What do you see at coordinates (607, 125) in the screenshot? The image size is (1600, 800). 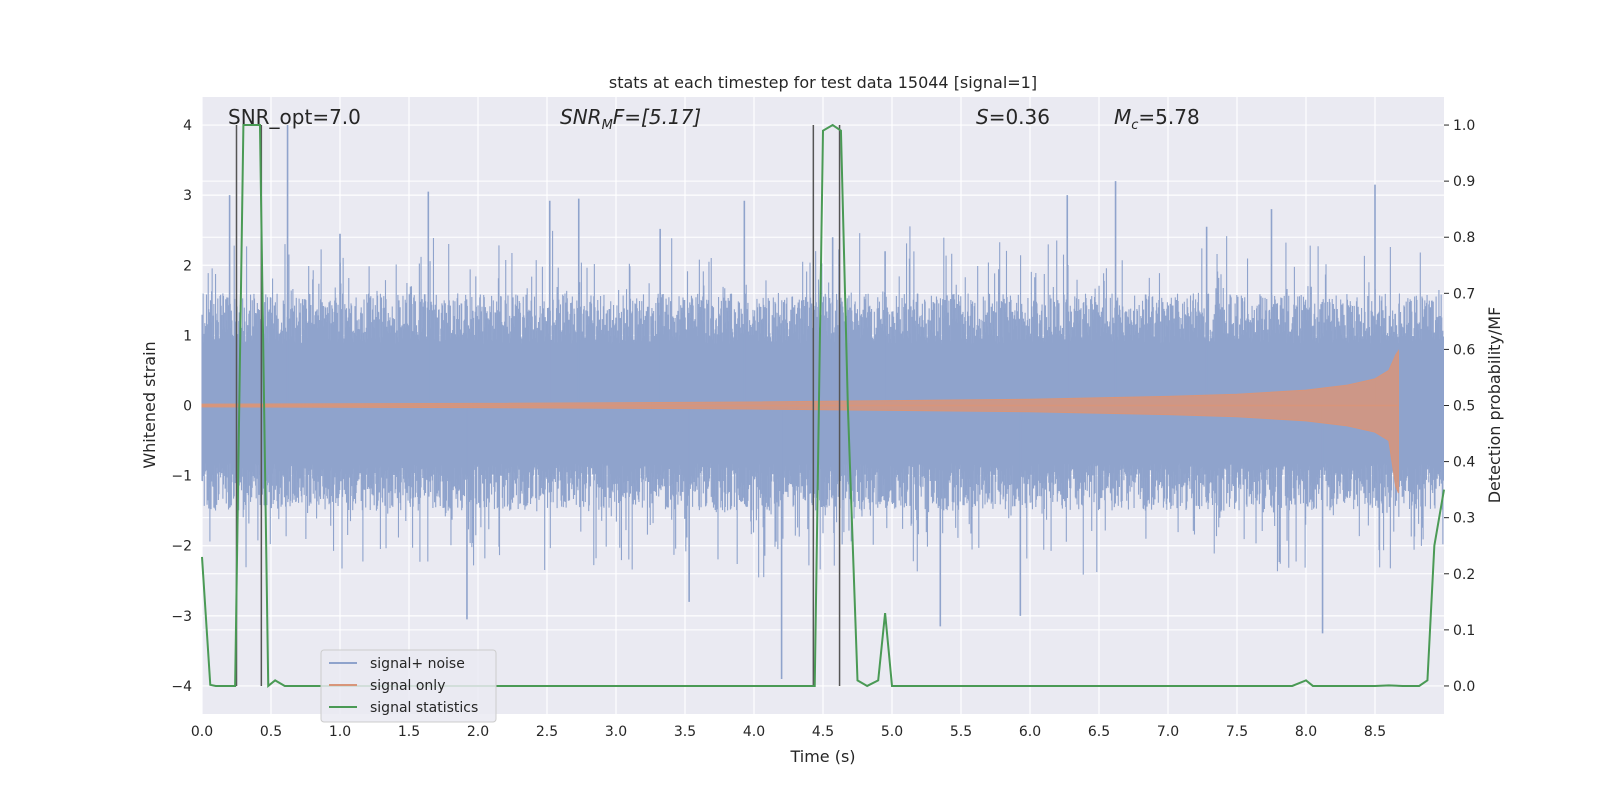 I see `snr-mf-sub: M` at bounding box center [607, 125].